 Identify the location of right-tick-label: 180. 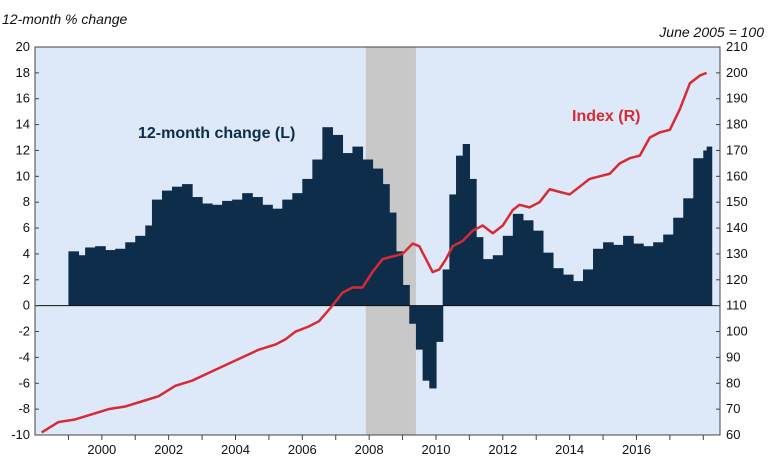
(737, 124).